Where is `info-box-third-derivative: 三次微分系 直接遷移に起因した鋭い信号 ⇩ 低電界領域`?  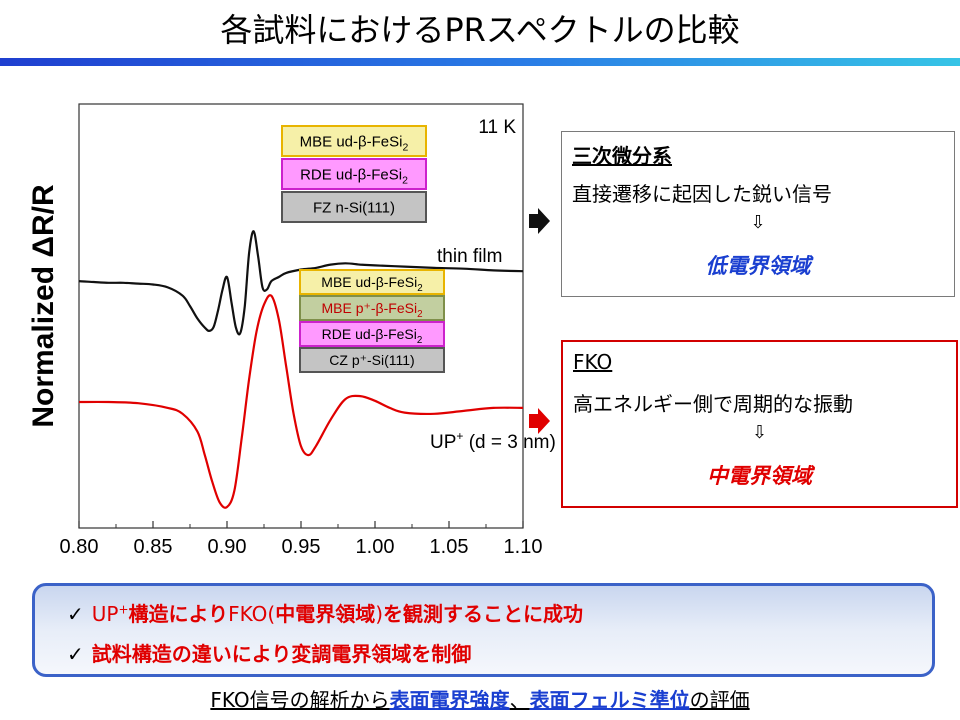
info-box-third-derivative: 三次微分系 直接遷移に起因した鋭い信号 ⇩ 低電界領域 is located at coordinates (758, 214).